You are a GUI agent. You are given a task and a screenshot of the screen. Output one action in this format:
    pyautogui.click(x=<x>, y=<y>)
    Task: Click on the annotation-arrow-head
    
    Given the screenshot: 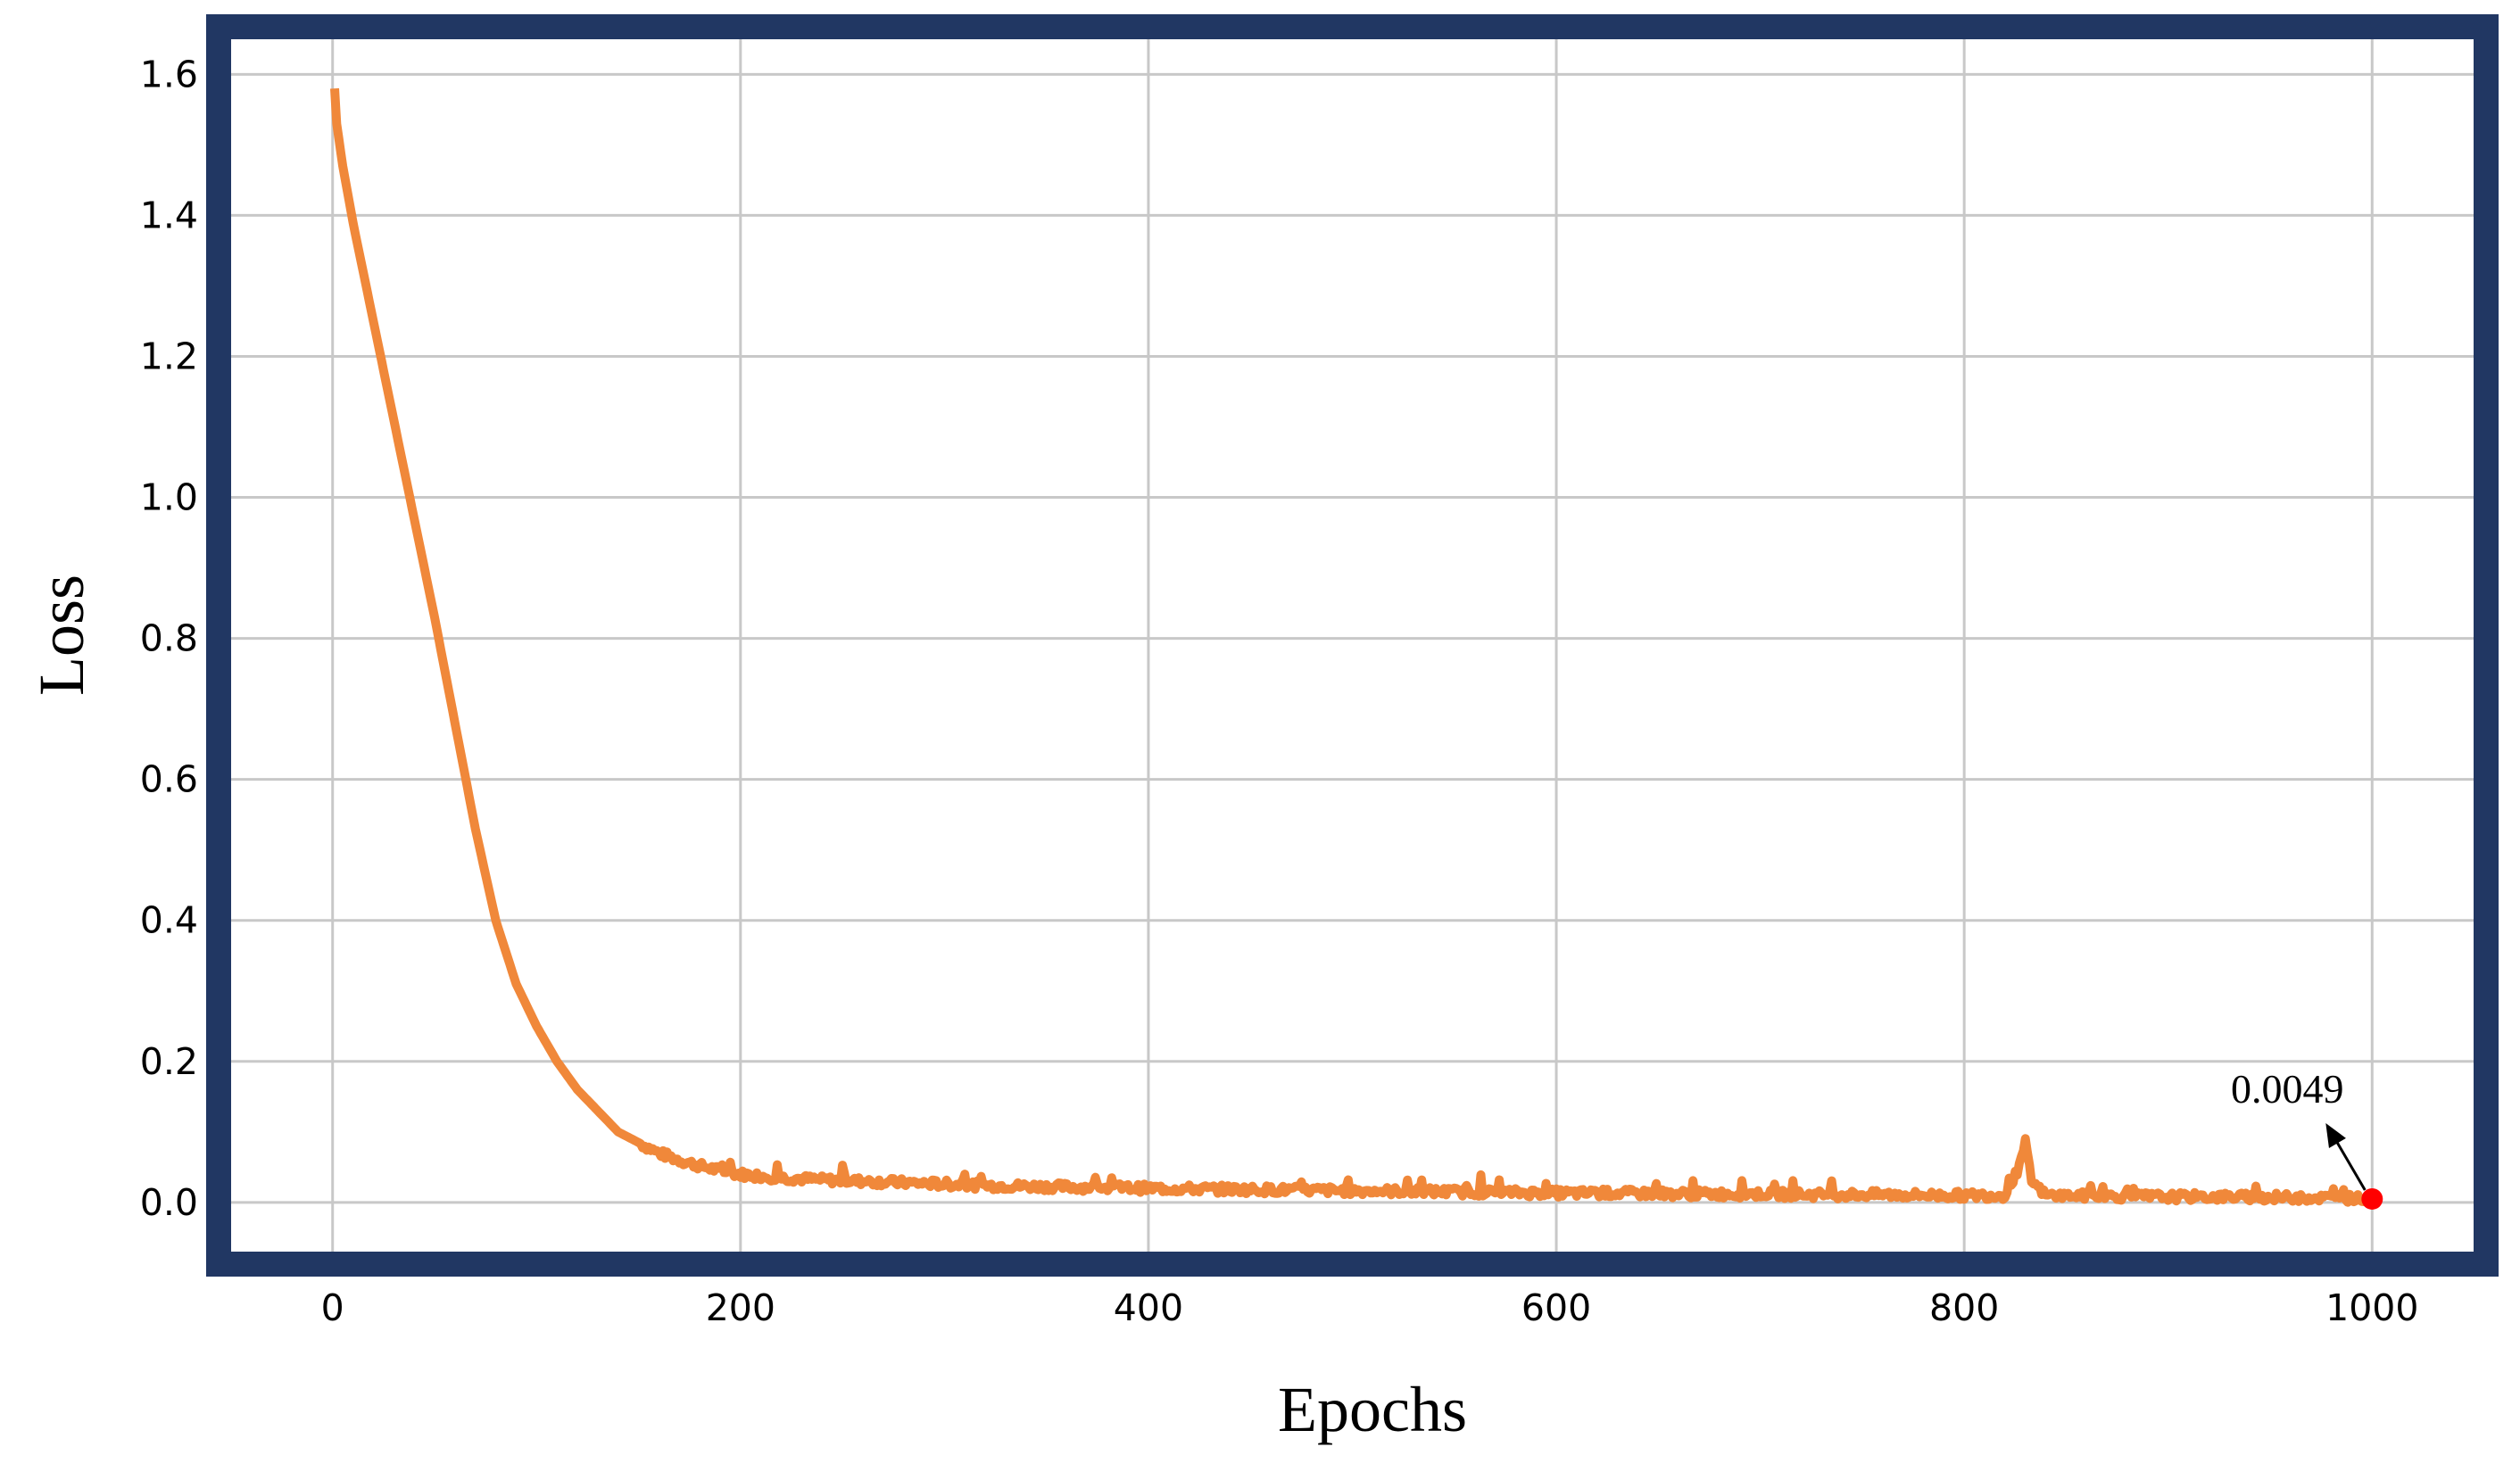 What is the action you would take?
    pyautogui.click(x=2335, y=1135)
    